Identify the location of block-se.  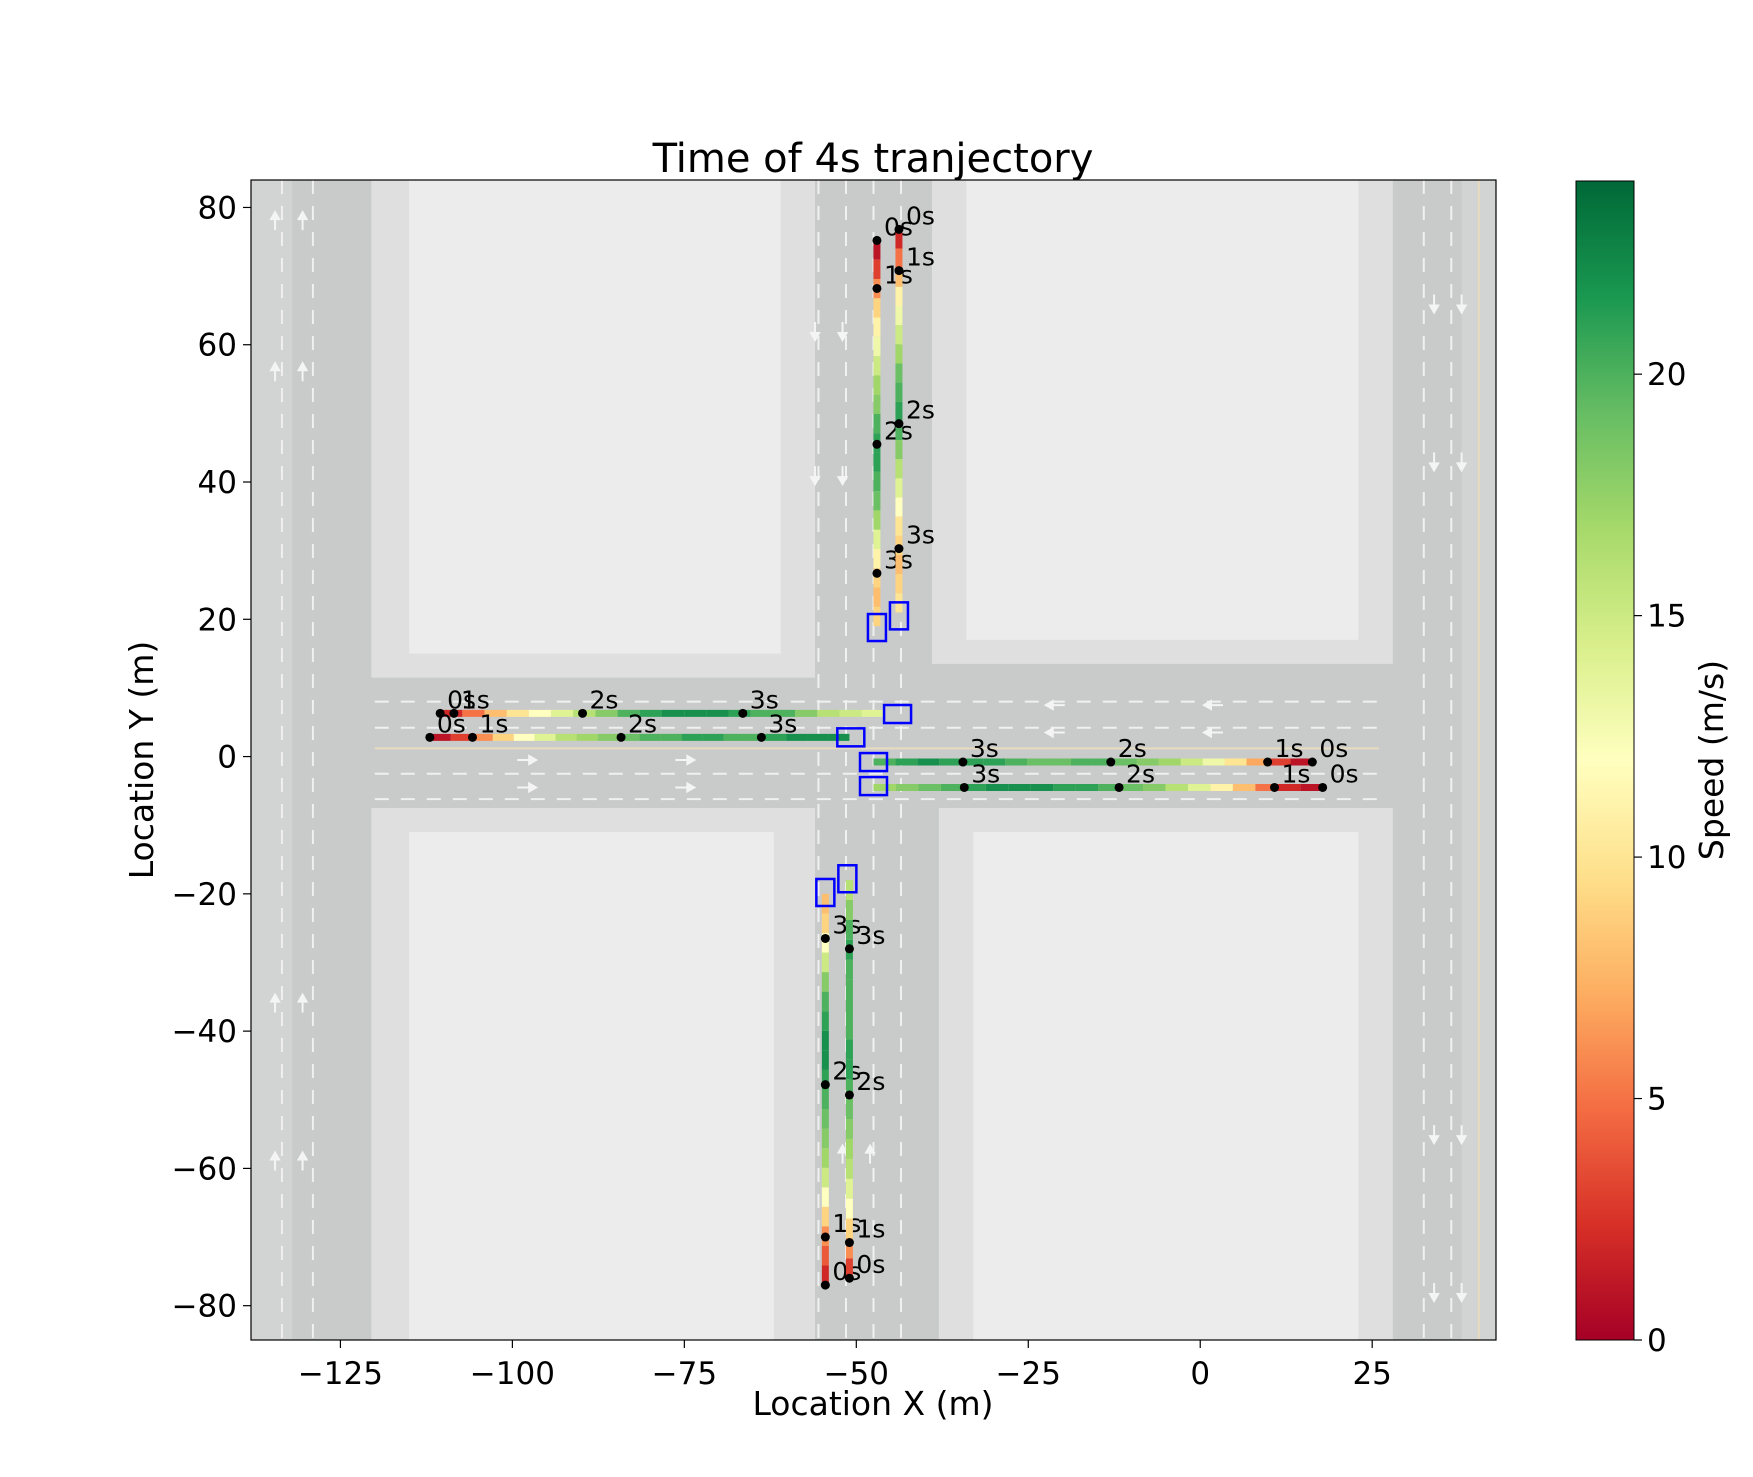
(1166, 1086).